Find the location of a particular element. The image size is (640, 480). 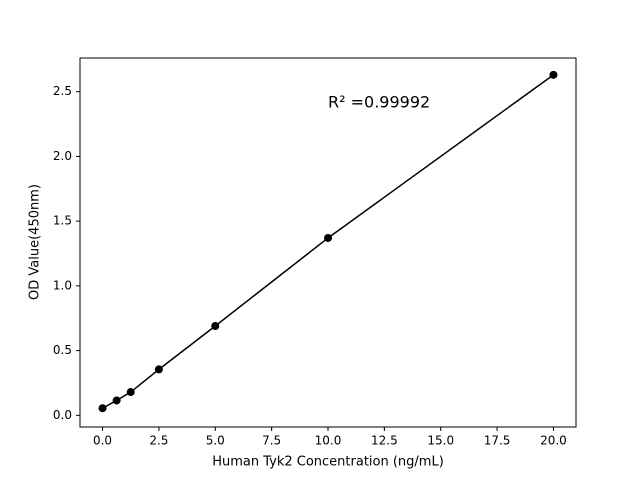

x-tick-label: 10.0 is located at coordinates (328, 441).